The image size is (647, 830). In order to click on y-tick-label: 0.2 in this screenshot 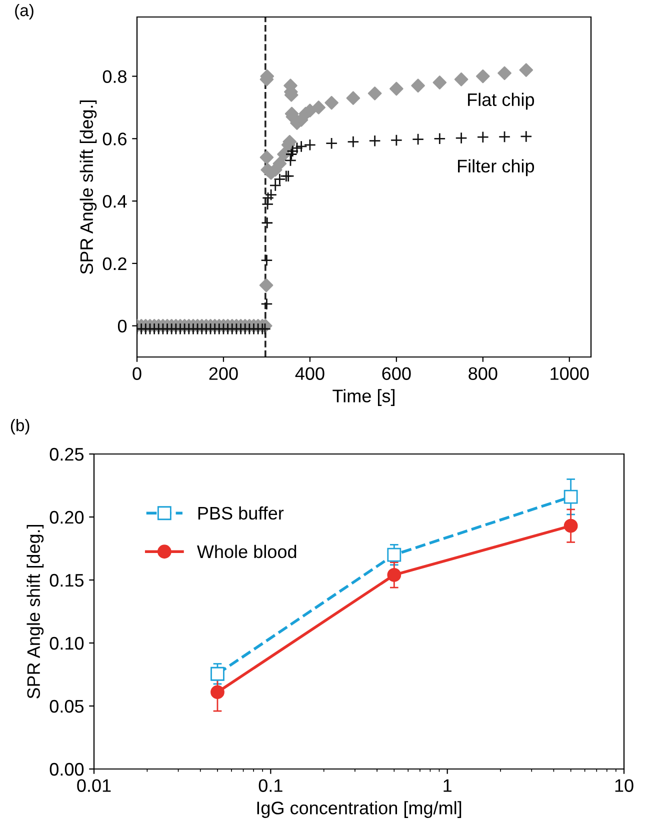, I will do `click(114, 263)`.